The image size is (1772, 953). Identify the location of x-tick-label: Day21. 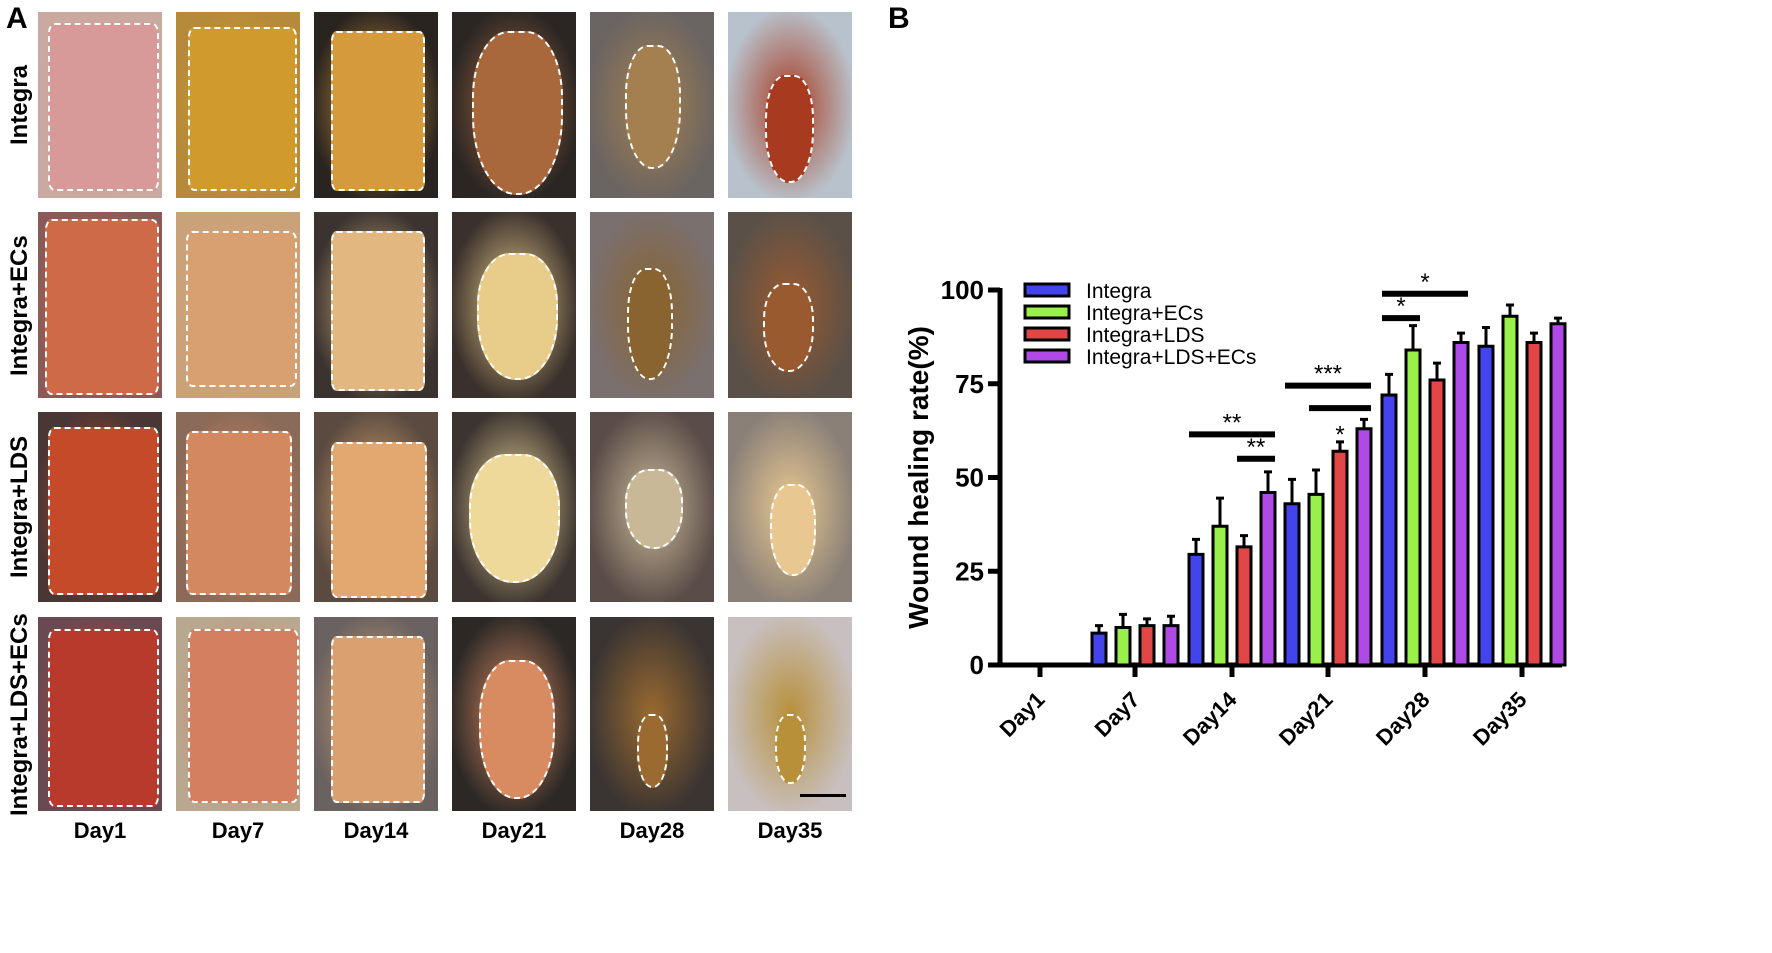
(1306, 719).